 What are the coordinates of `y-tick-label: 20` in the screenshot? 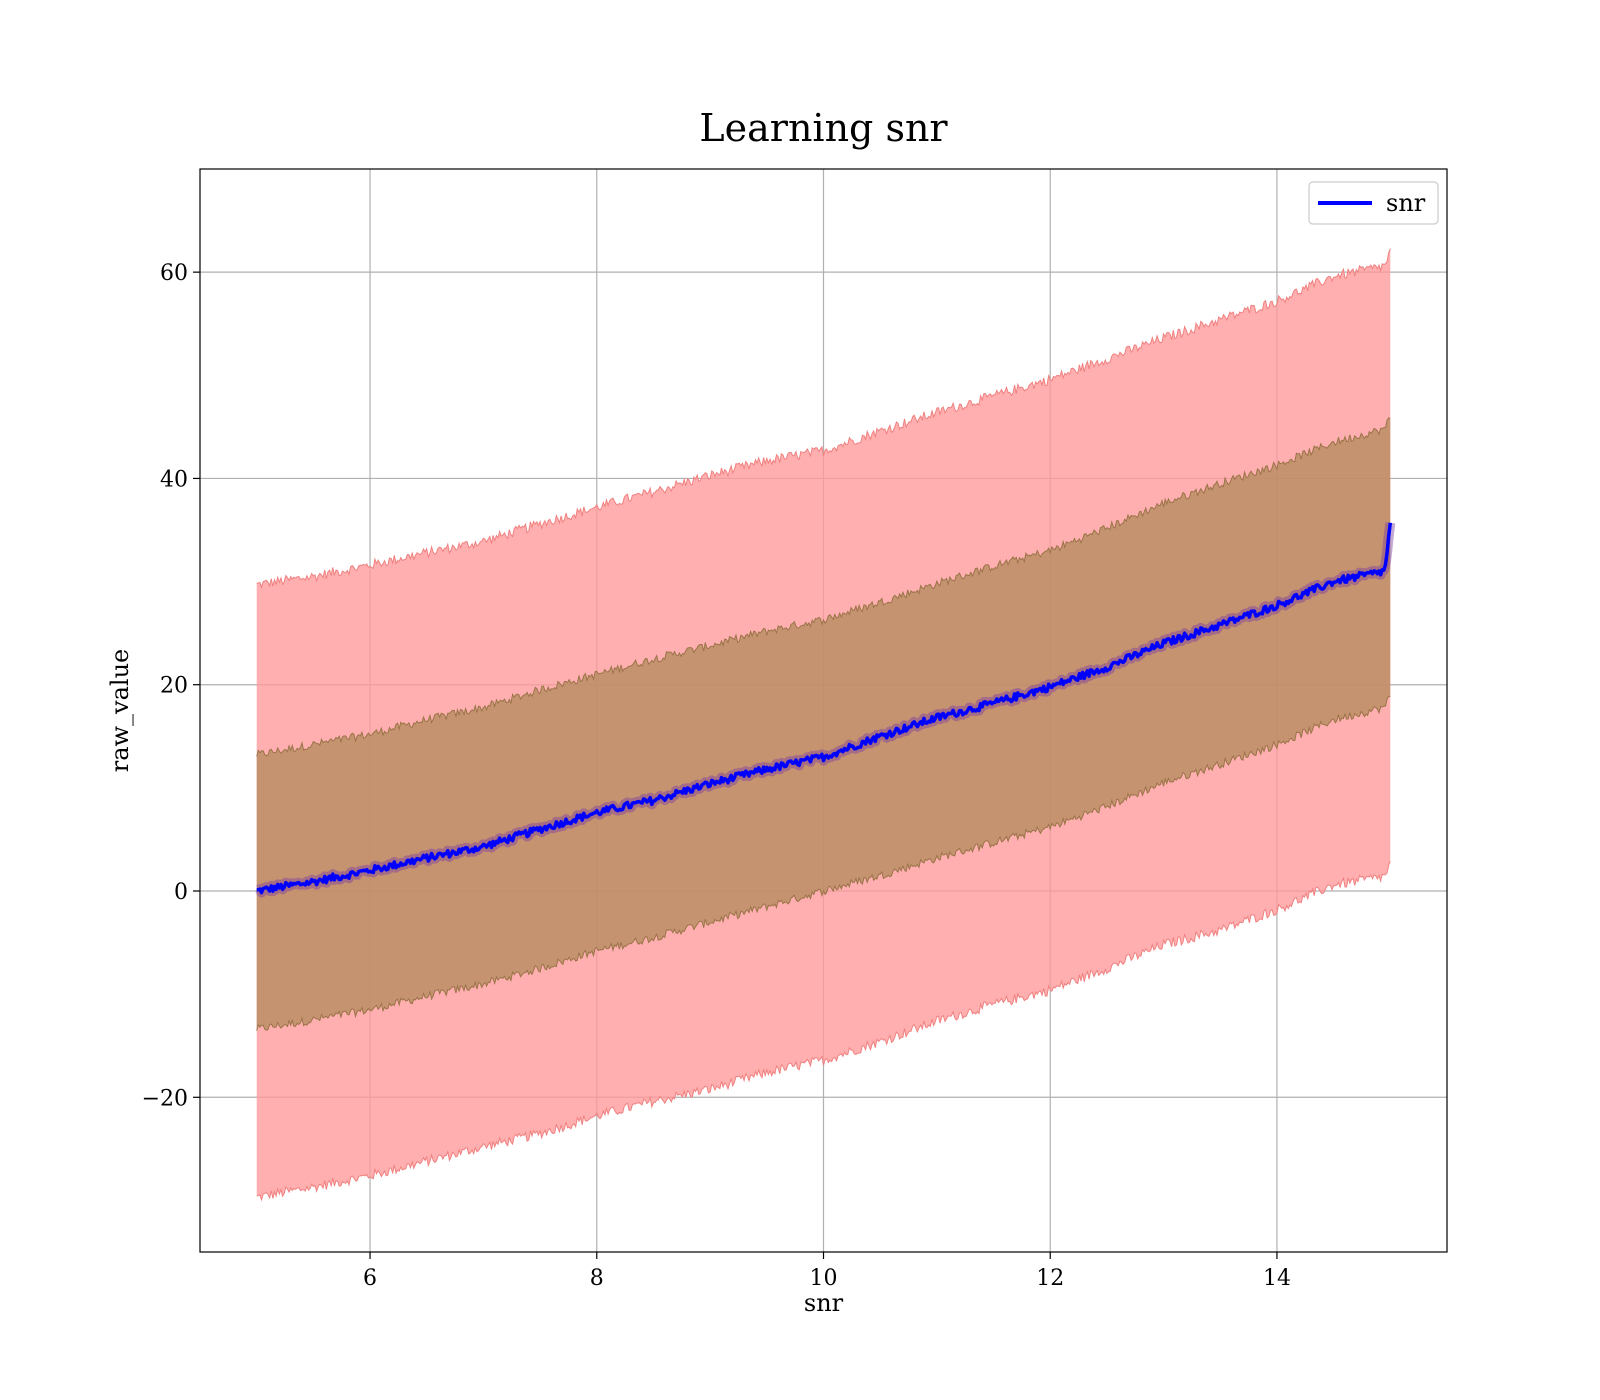 It's located at (174, 686).